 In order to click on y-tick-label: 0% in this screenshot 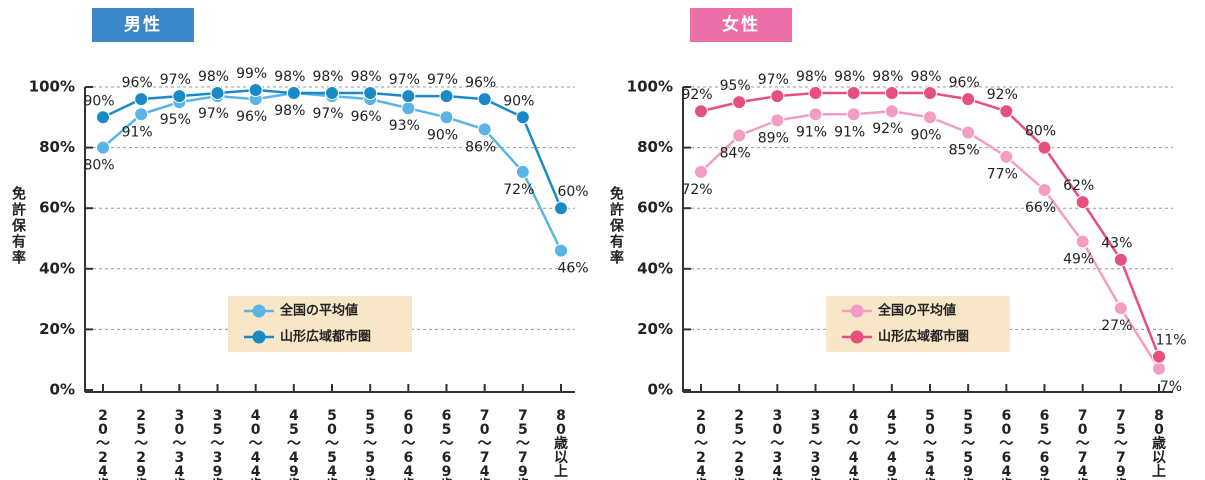, I will do `click(660, 390)`.